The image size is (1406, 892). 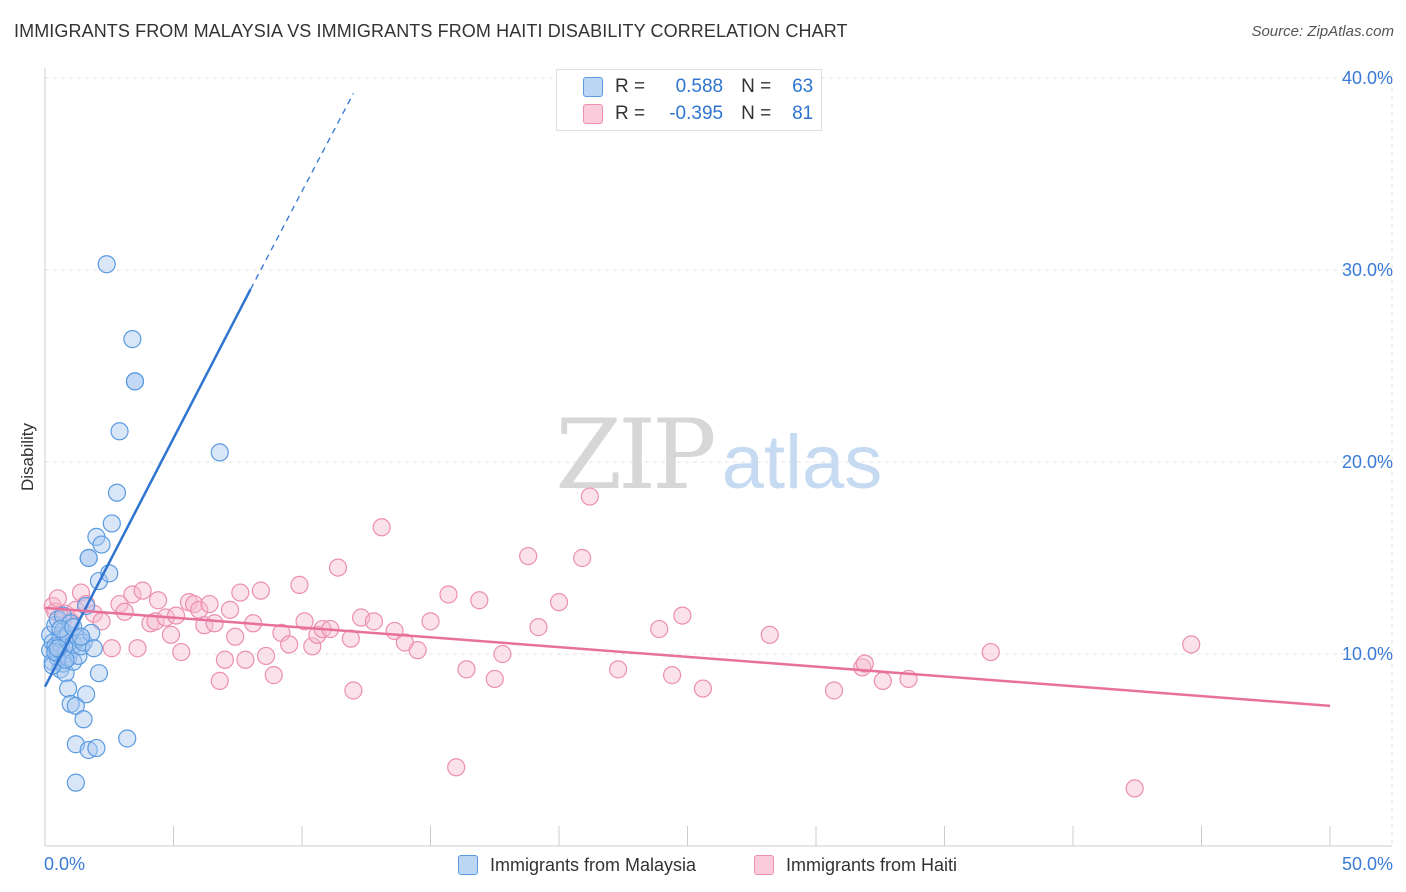 I want to click on legend-row-haiti: R = -0.395 N = 81, so click(x=698, y=114).